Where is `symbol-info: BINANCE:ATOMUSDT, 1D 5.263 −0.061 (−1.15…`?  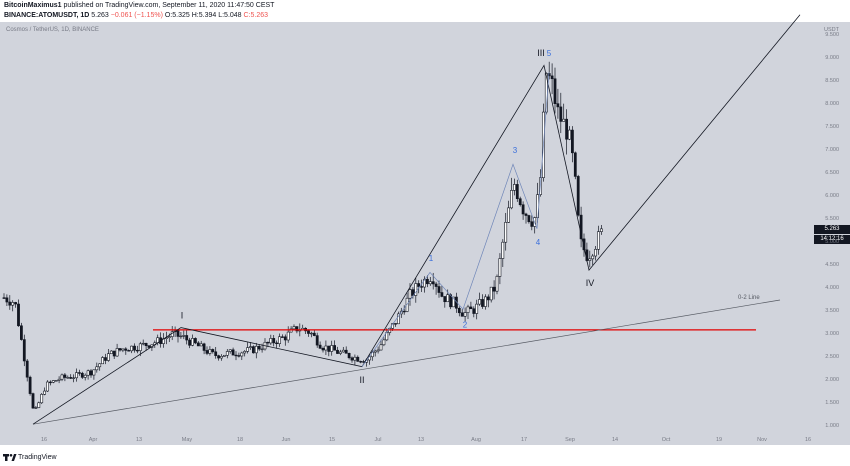
symbol-info: BINANCE:ATOMUSDT, 1D 5.263 −0.061 (−1.15… is located at coordinates (136, 15).